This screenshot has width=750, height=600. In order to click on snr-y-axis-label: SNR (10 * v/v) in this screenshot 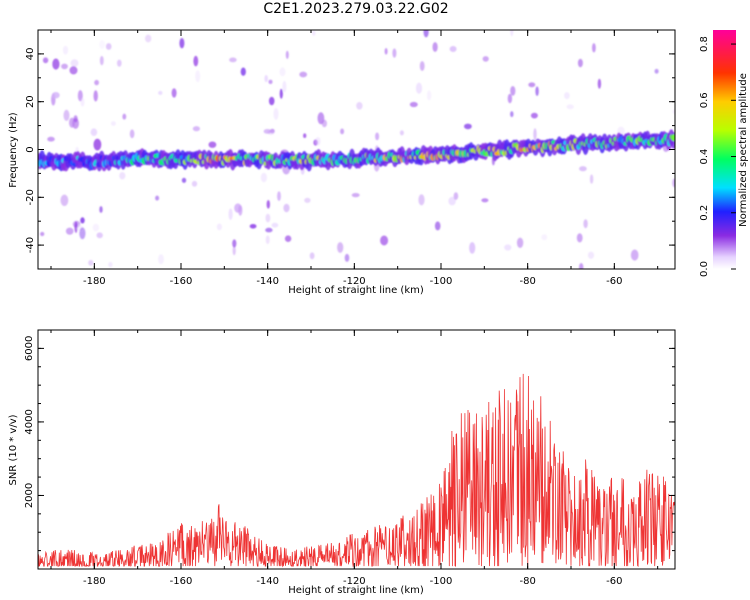, I will do `click(13, 449)`.